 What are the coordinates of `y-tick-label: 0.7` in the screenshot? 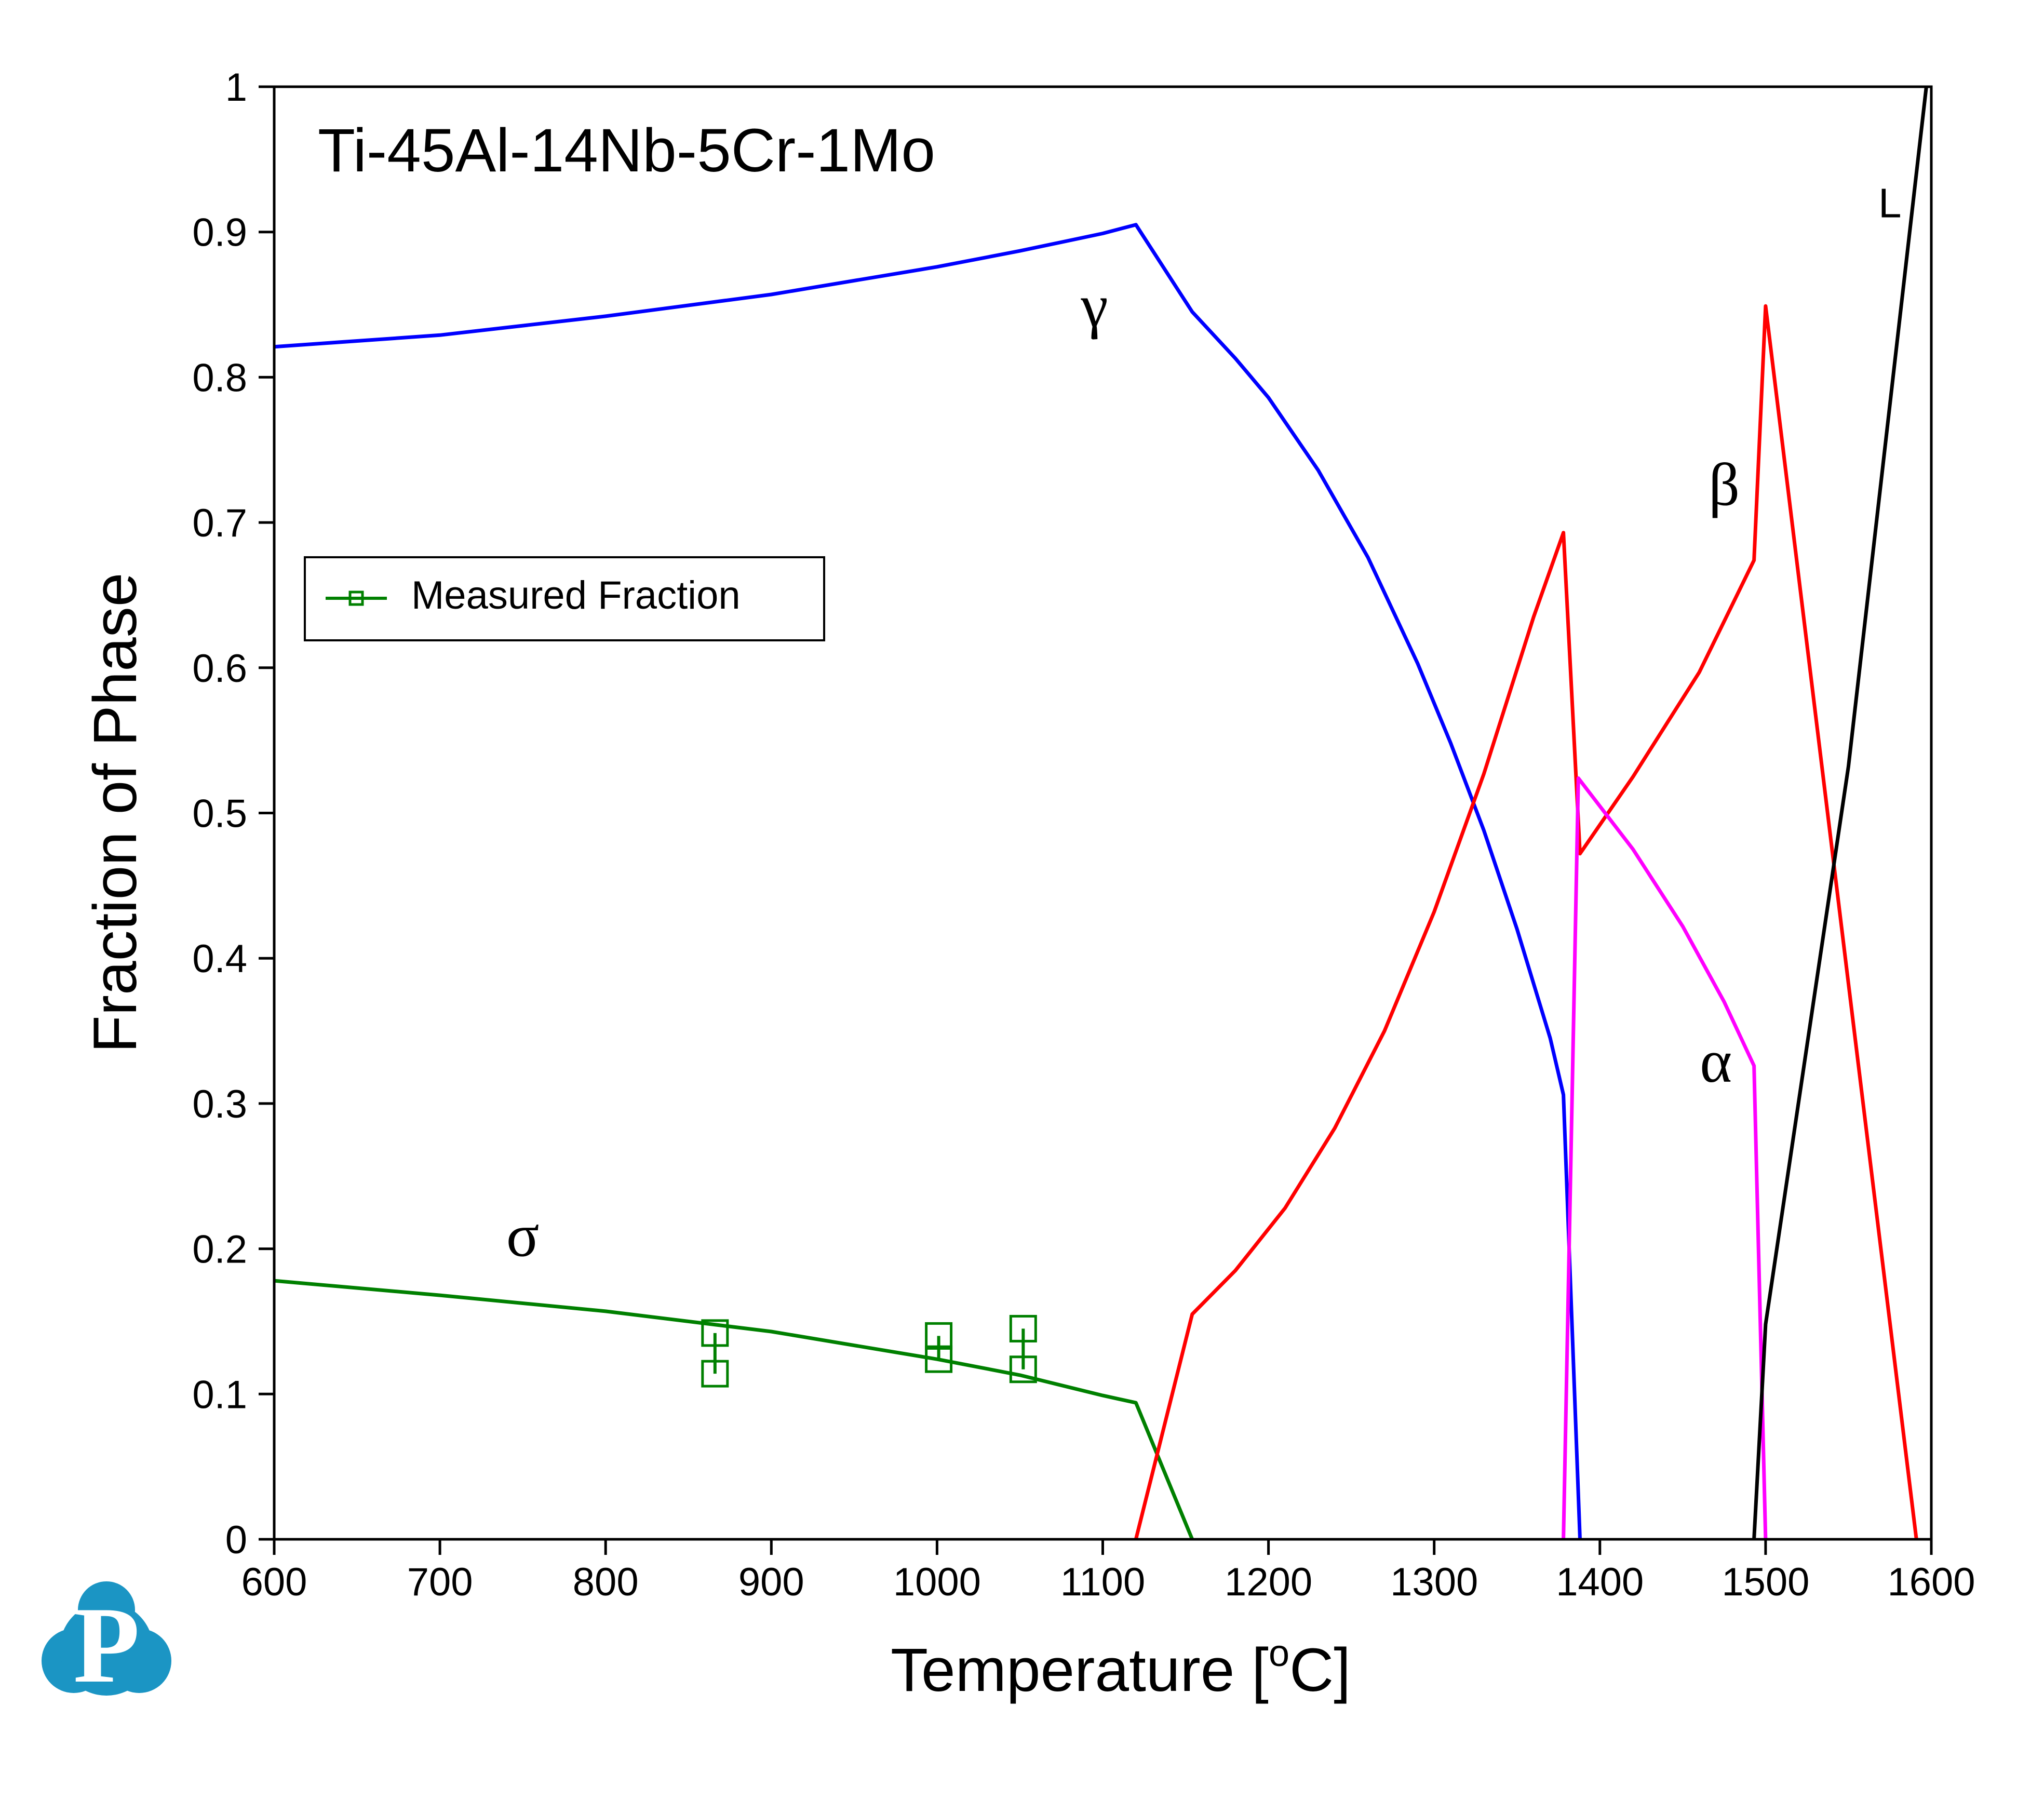 It's located at (219, 523).